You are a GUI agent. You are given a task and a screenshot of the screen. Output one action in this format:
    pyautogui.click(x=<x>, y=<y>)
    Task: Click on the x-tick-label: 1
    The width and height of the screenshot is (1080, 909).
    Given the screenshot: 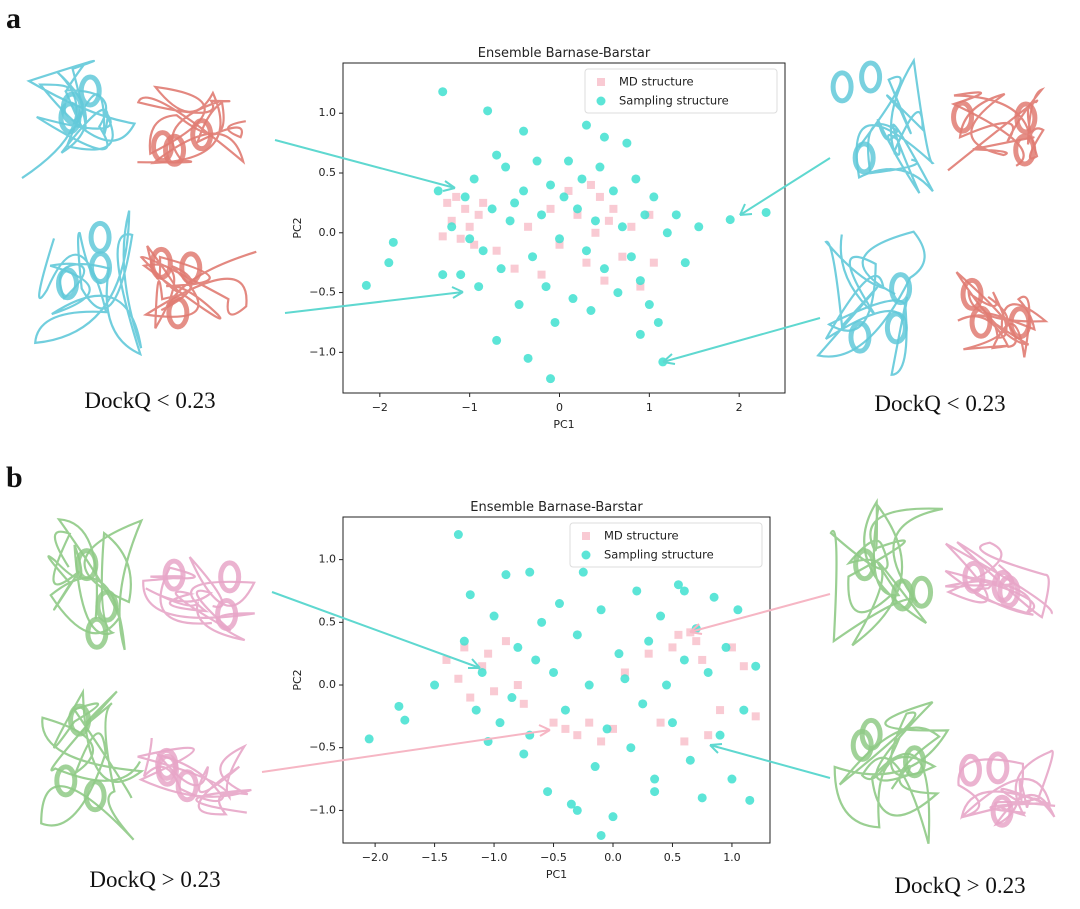 What is the action you would take?
    pyautogui.click(x=649, y=407)
    